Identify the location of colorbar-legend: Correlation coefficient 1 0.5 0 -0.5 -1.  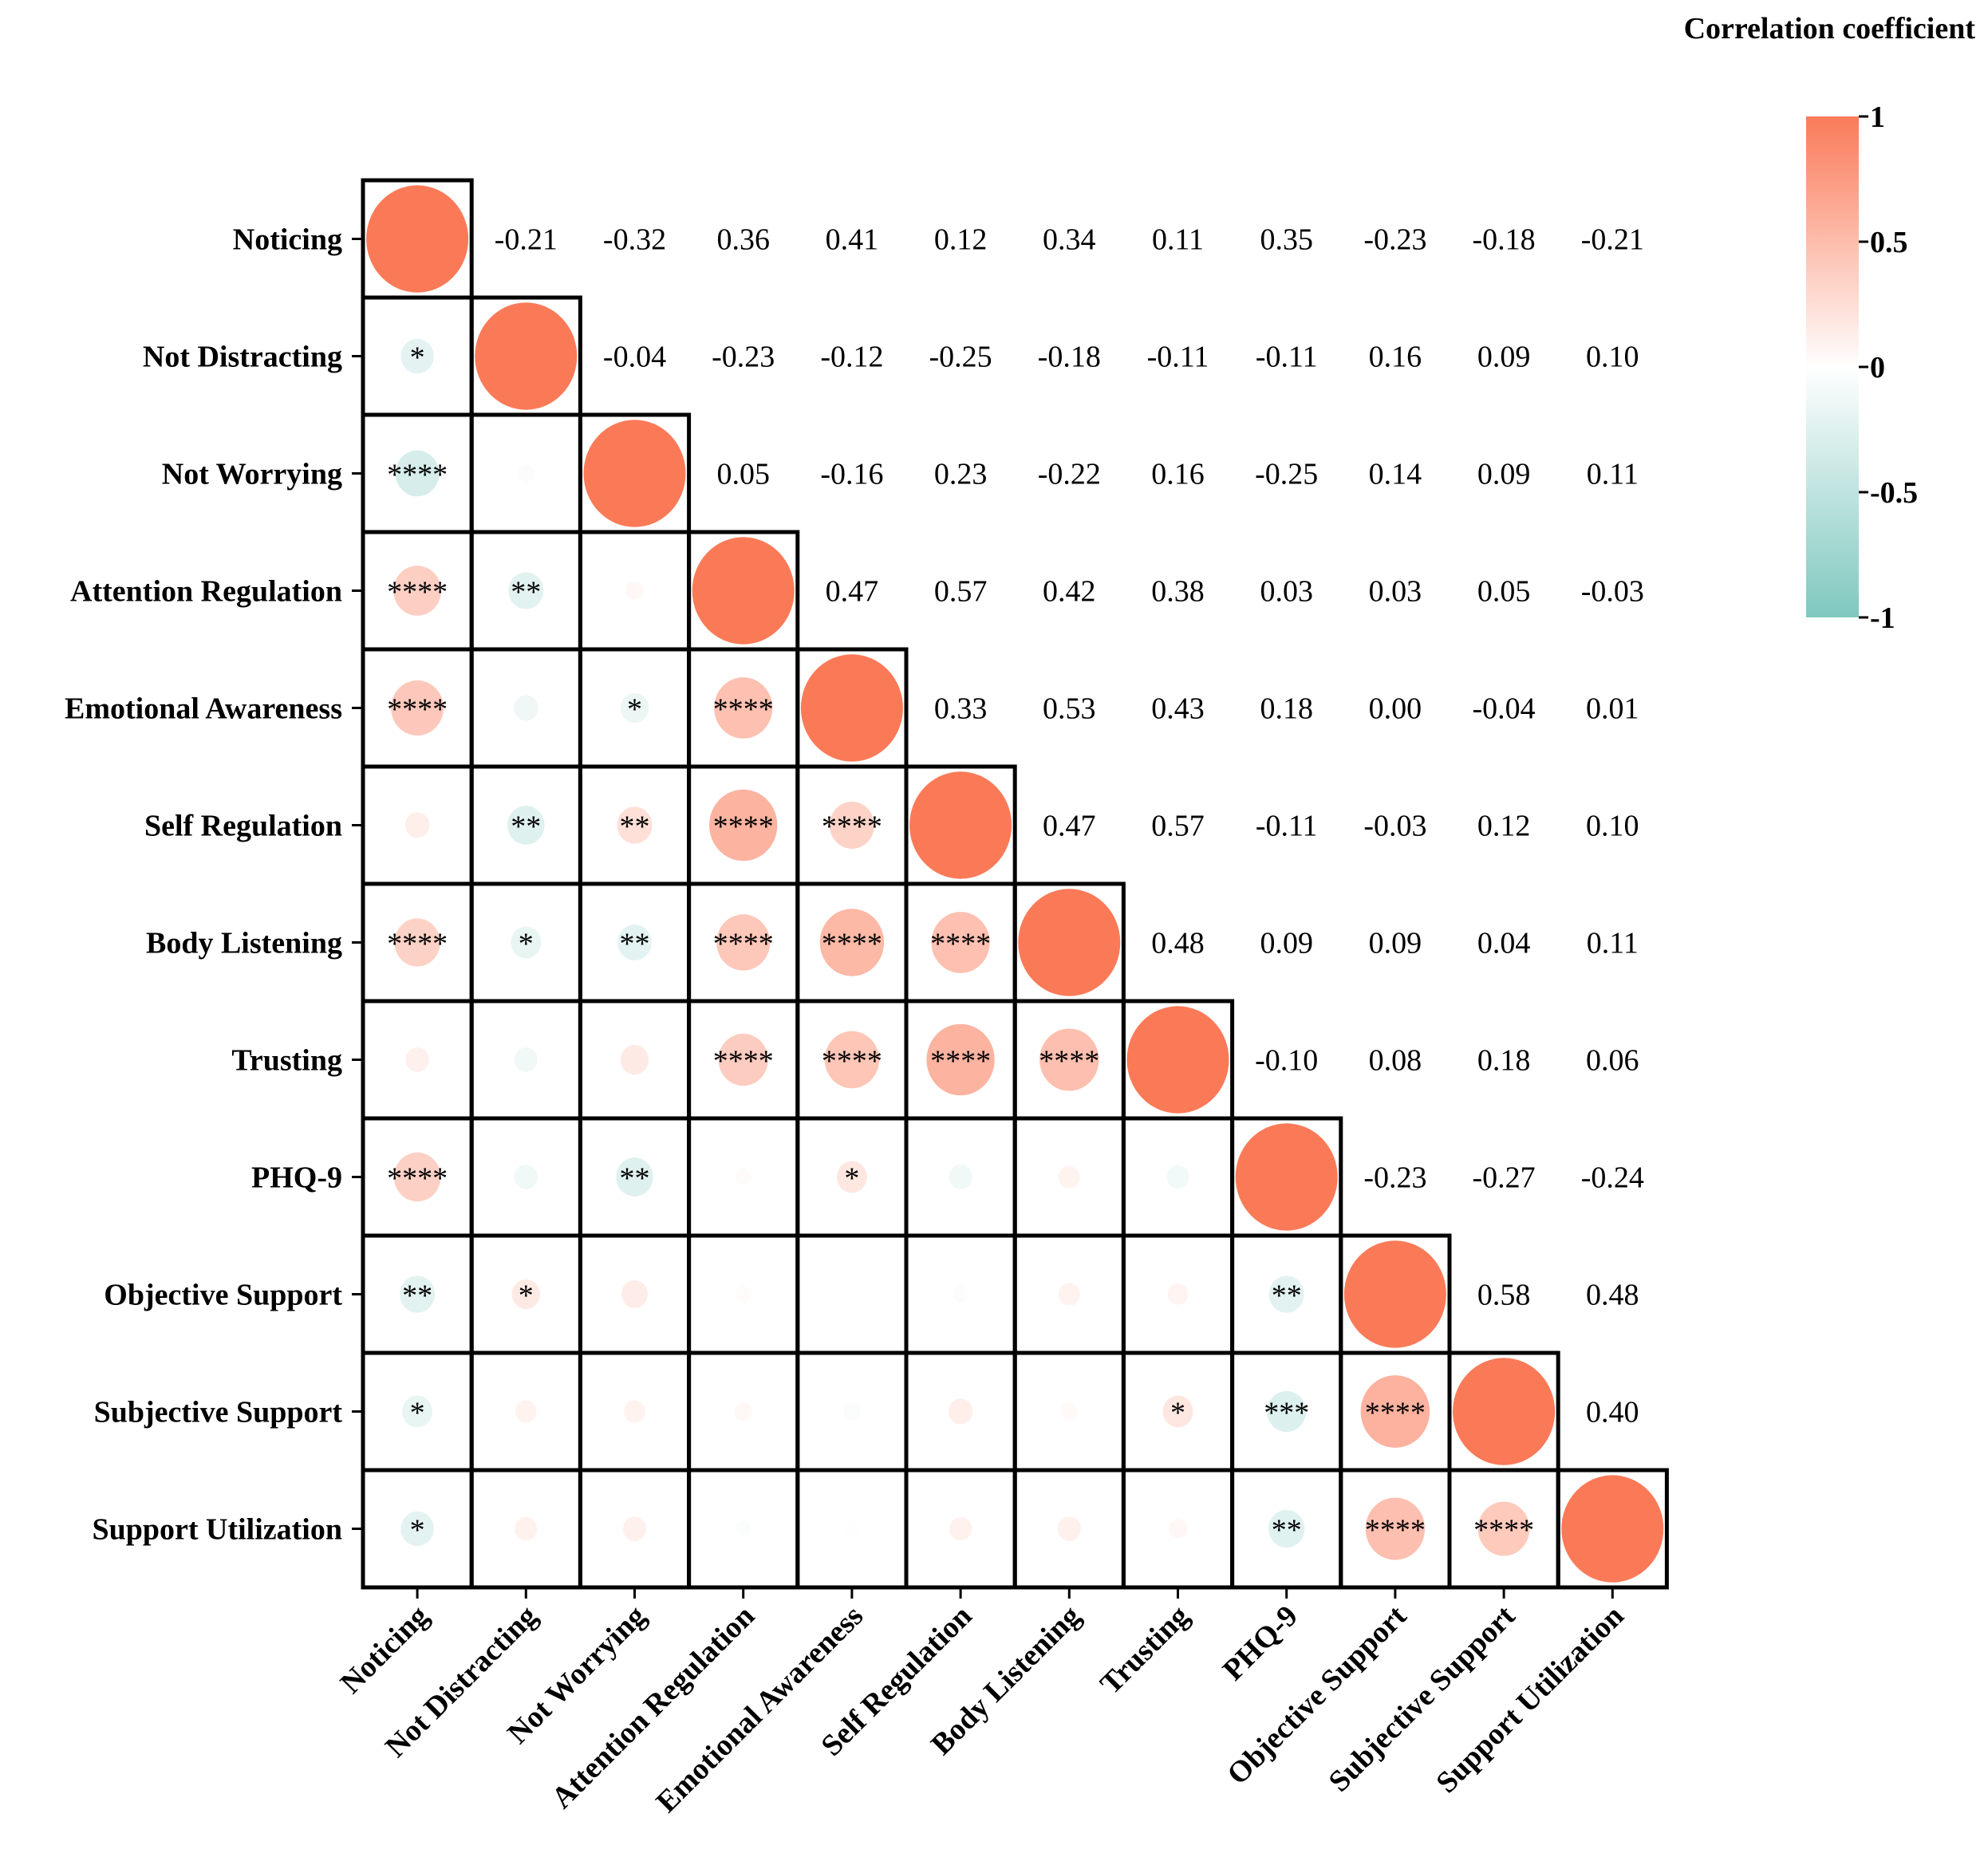
(1830, 323).